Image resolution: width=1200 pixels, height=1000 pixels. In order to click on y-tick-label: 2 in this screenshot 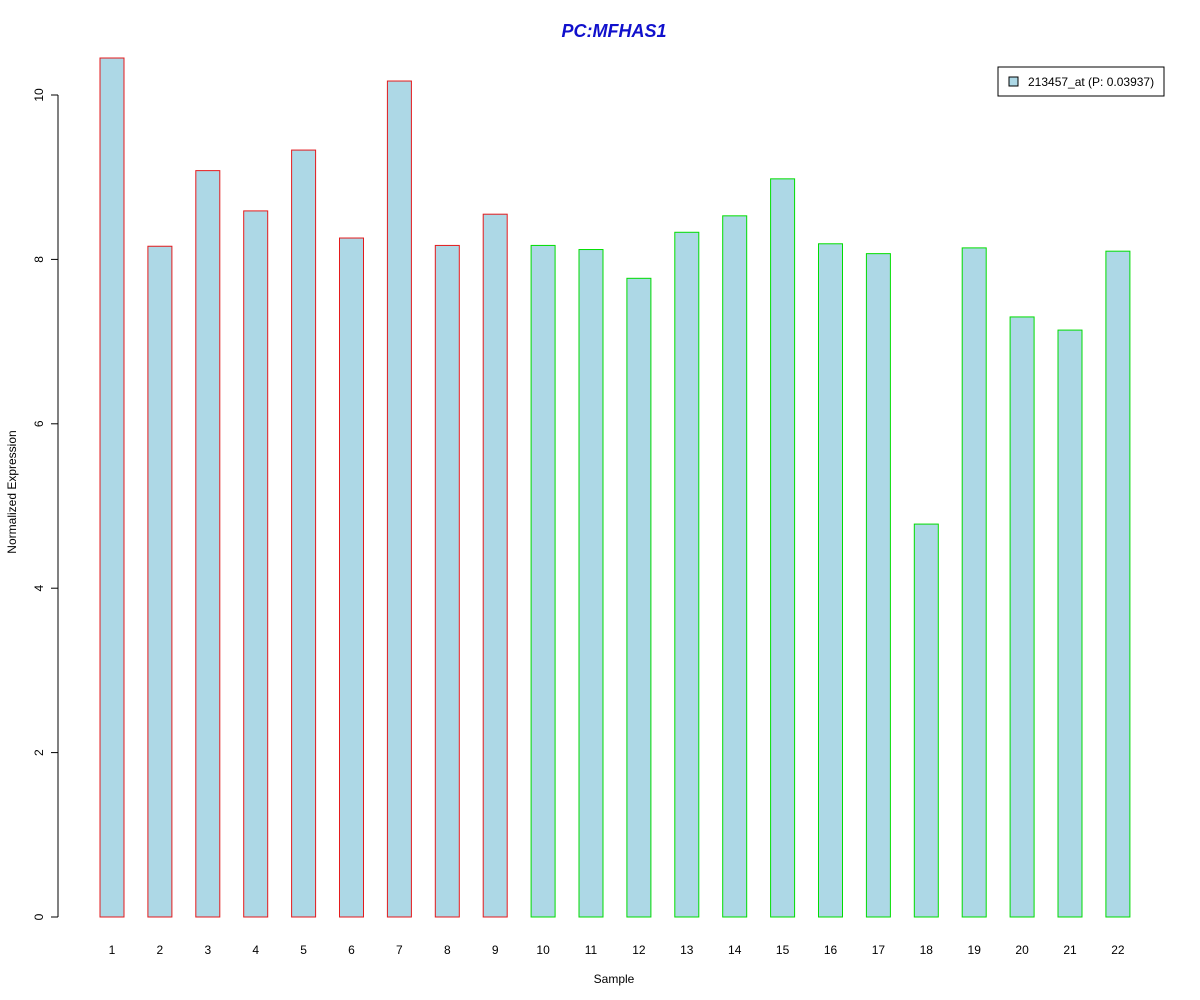, I will do `click(39, 752)`.